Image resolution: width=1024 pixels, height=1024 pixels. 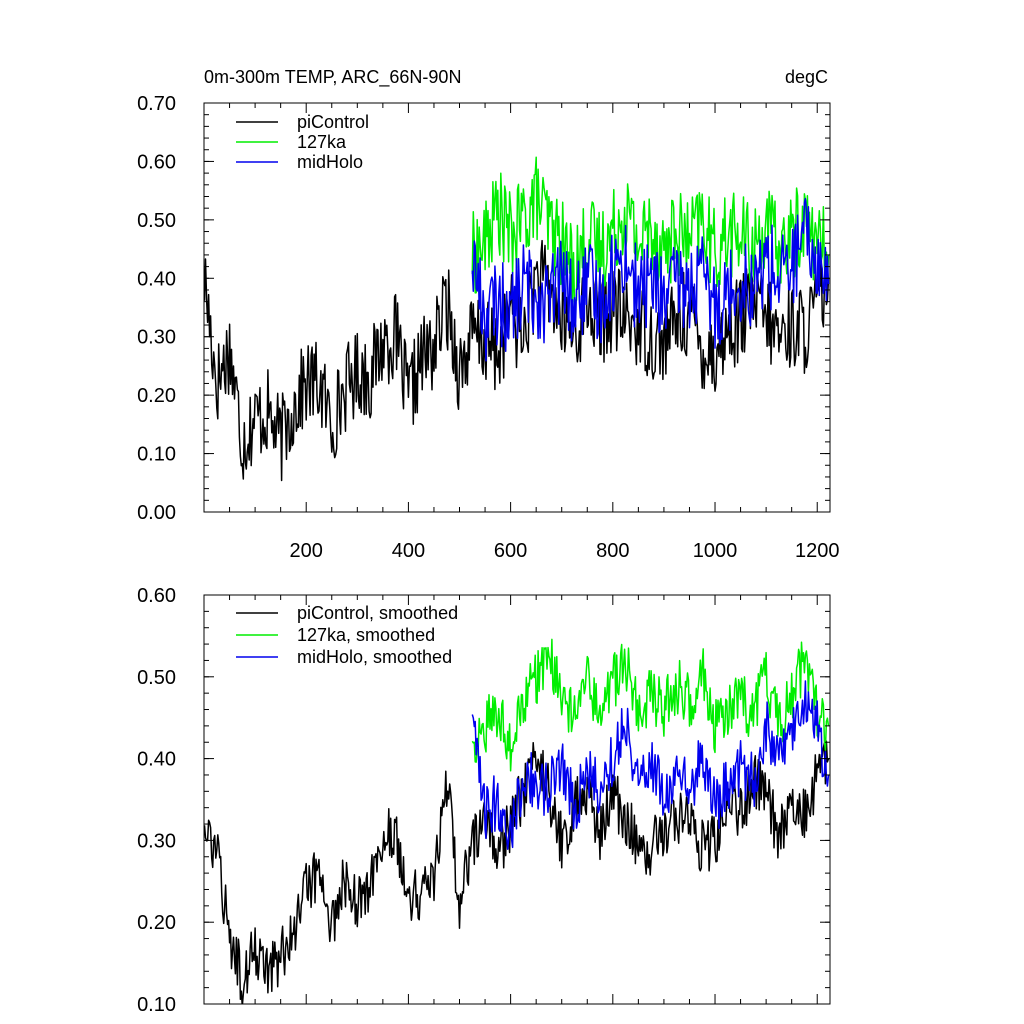 What do you see at coordinates (322, 142) in the screenshot?
I see `legend-label: 127ka` at bounding box center [322, 142].